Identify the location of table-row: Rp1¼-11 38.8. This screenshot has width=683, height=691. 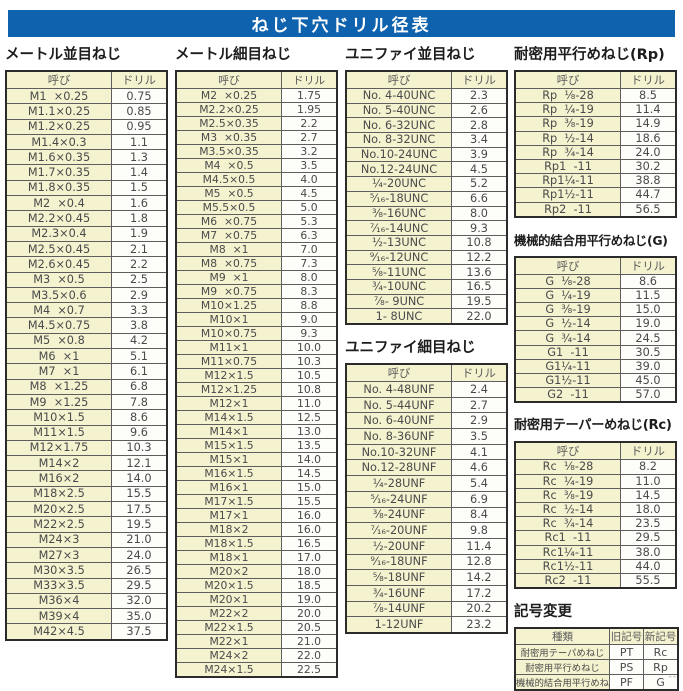
(595, 181).